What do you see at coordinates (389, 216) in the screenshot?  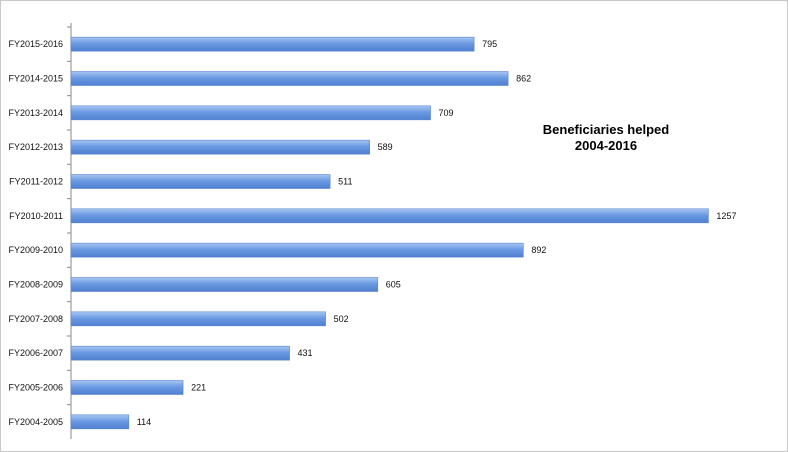 I see `bar-fy2010-2011` at bounding box center [389, 216].